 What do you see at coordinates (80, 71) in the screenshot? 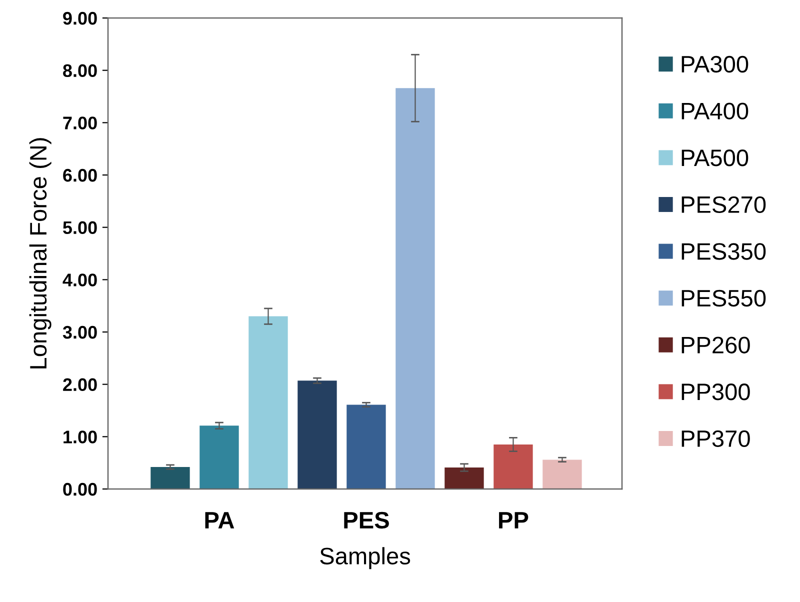
I see `y-tick-label: 8.00` at bounding box center [80, 71].